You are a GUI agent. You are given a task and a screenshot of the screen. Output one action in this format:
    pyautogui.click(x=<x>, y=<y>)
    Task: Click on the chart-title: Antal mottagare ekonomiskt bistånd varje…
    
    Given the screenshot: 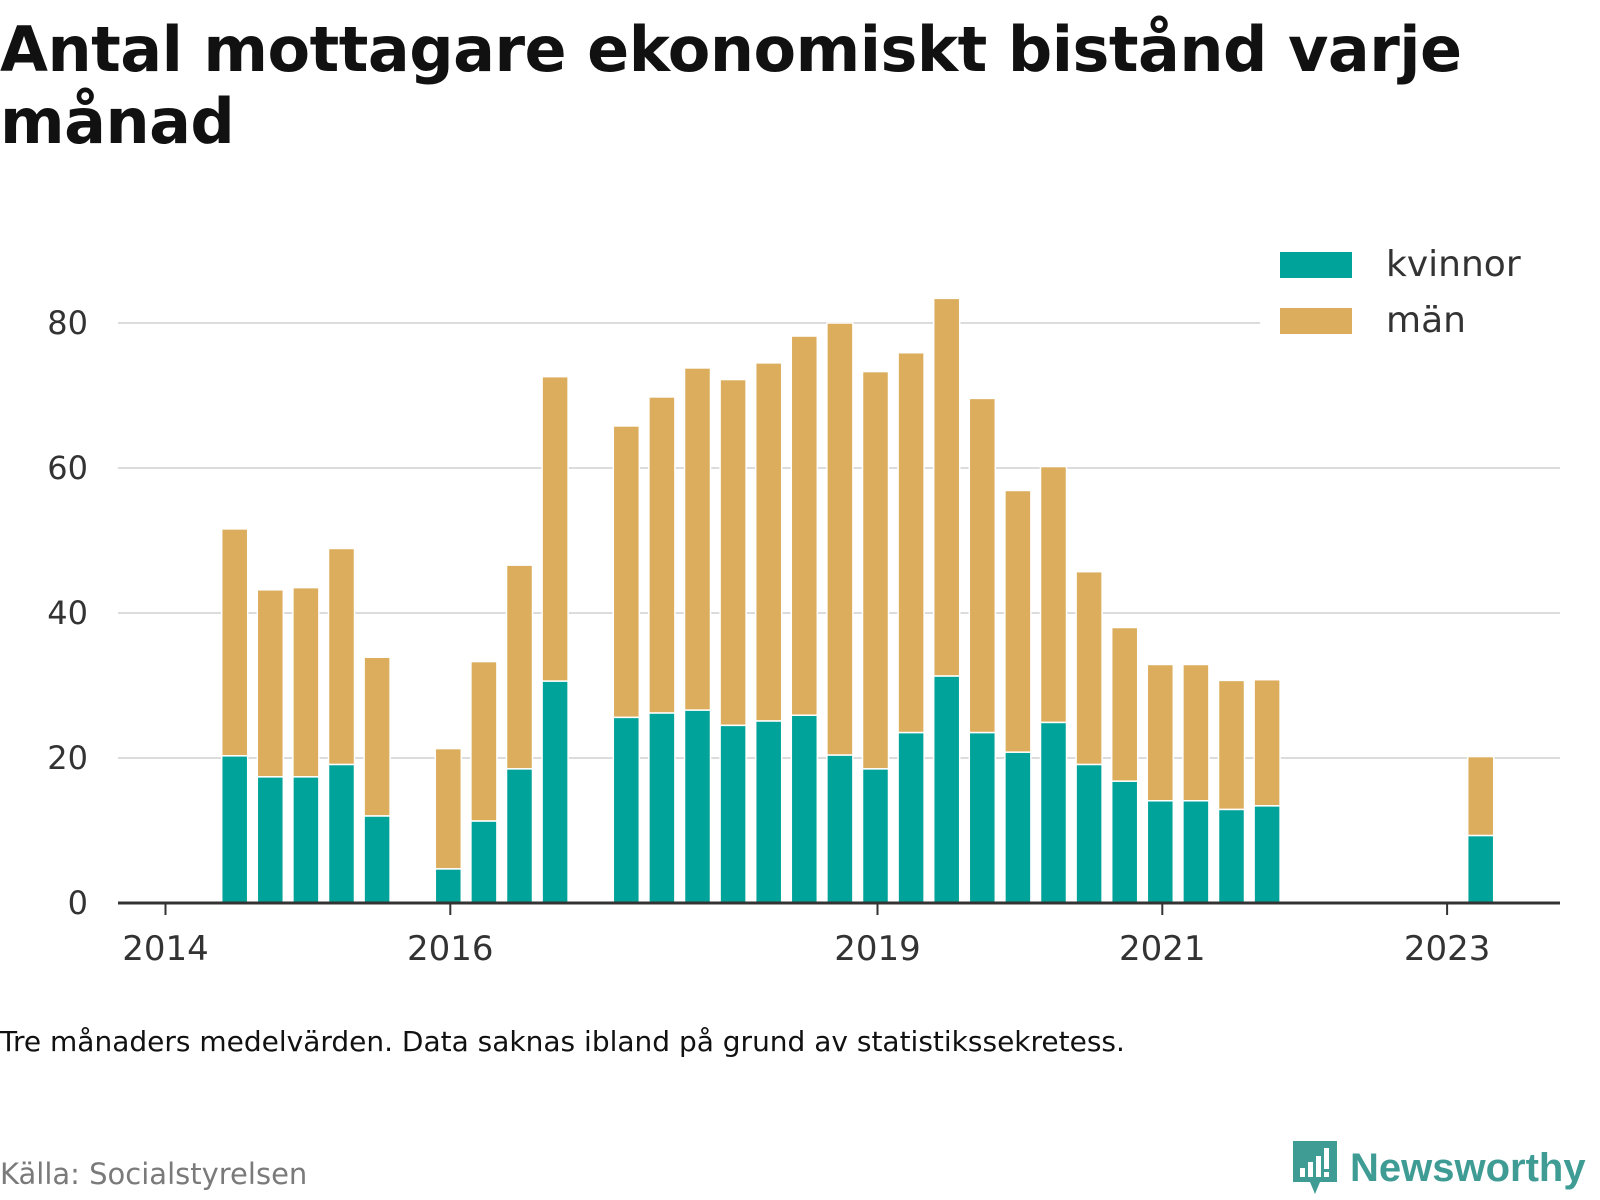 What is the action you would take?
    pyautogui.click(x=731, y=85)
    